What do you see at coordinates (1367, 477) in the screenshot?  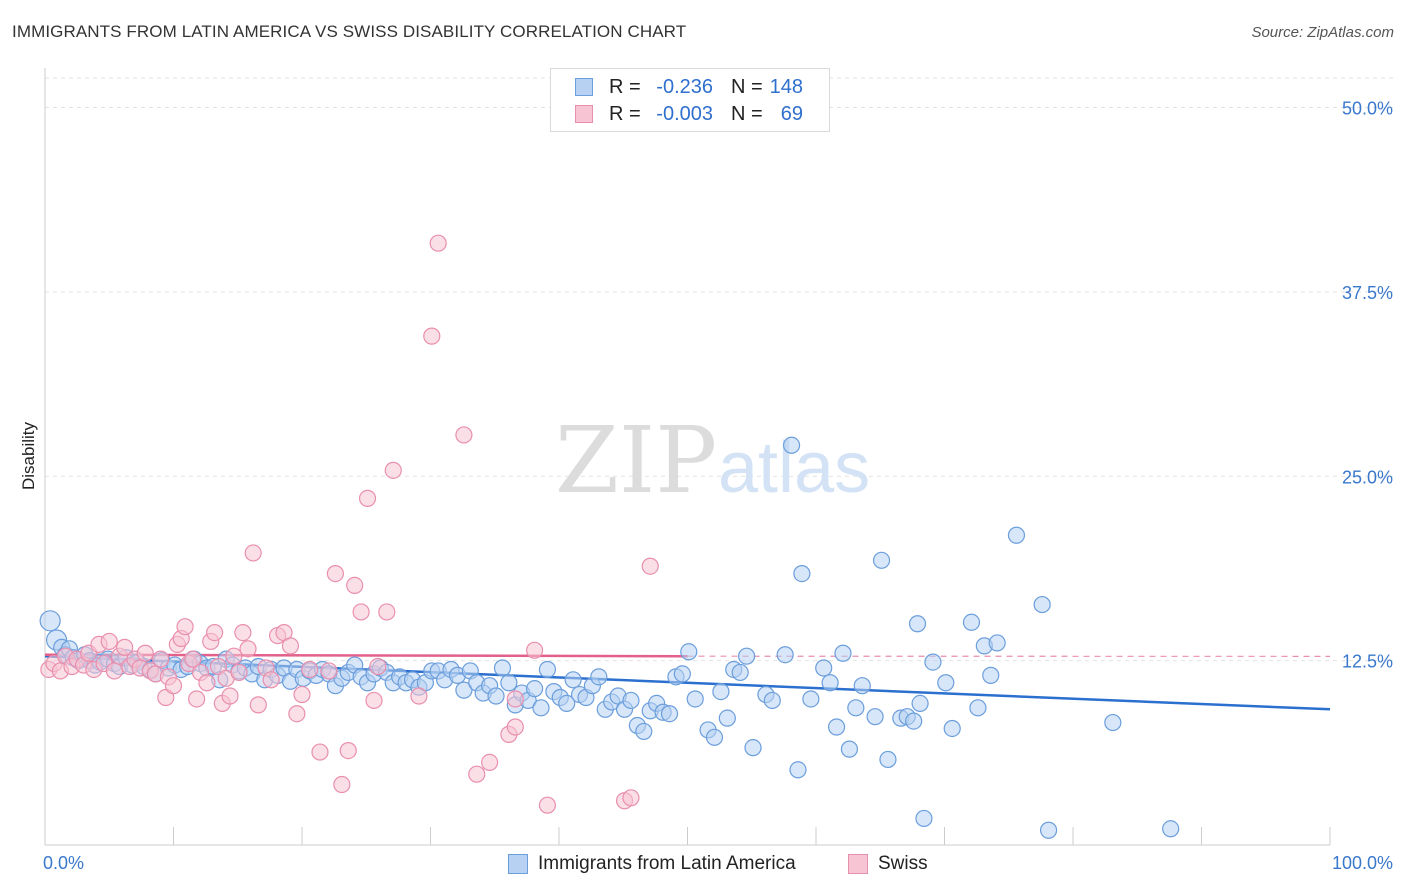 I see `y-tick-label: 25.0%` at bounding box center [1367, 477].